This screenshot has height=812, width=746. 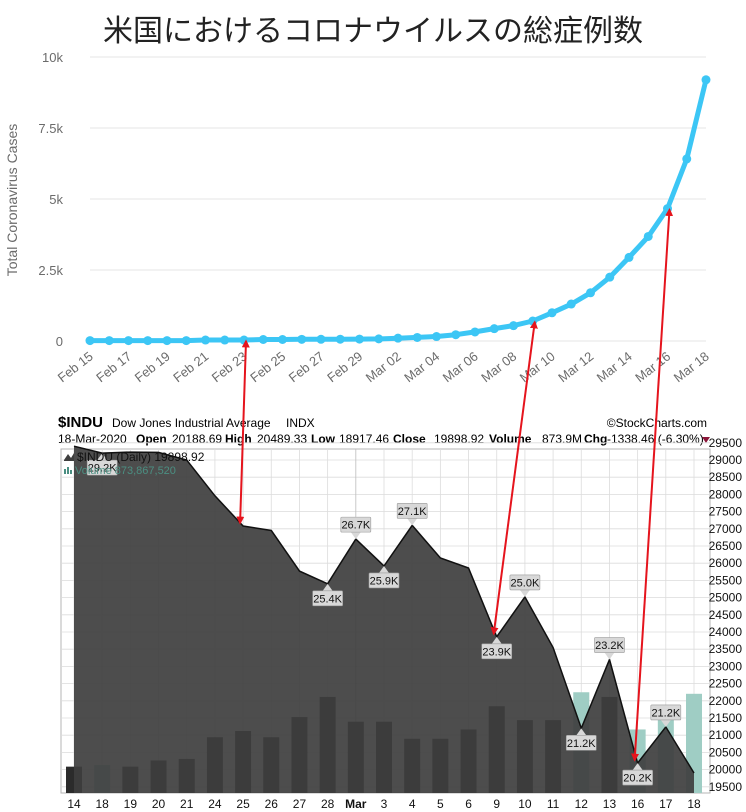 I want to click on price-annotation: 25.9K, so click(x=384, y=577).